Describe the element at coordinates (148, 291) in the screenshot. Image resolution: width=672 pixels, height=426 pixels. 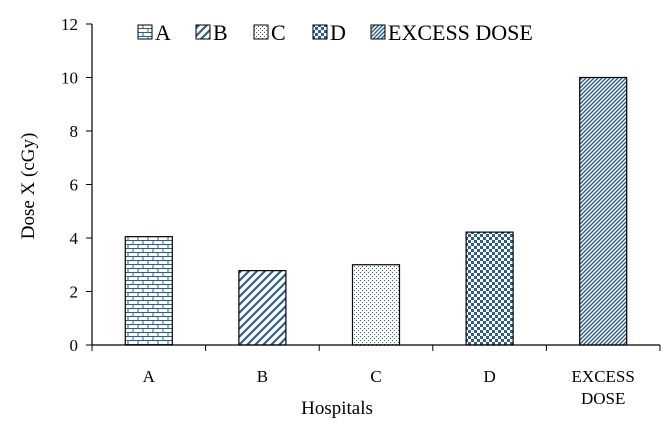
I see `bar-a` at that location.